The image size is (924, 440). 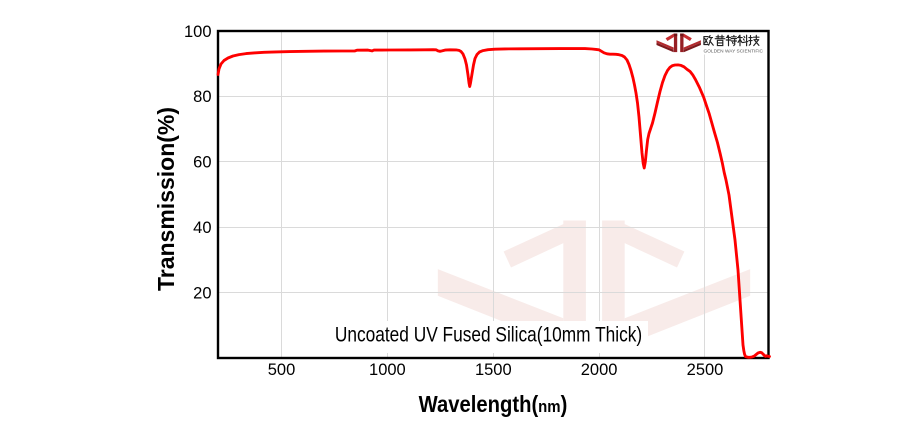 I want to click on svg-text: 20, so click(x=202, y=293).